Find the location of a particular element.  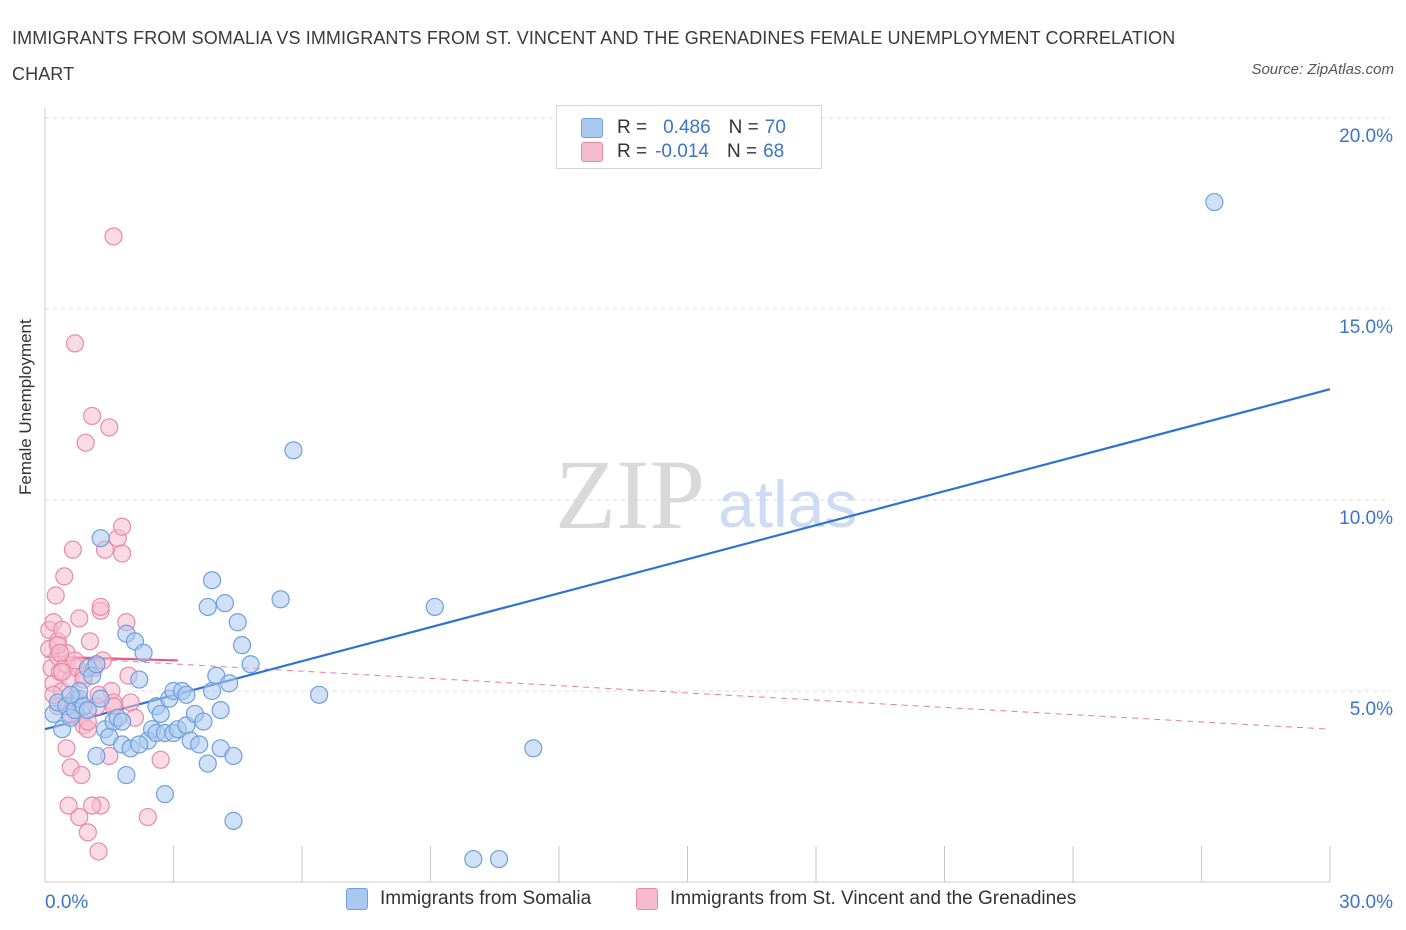

legend-n-value: 70 is located at coordinates (775, 127).